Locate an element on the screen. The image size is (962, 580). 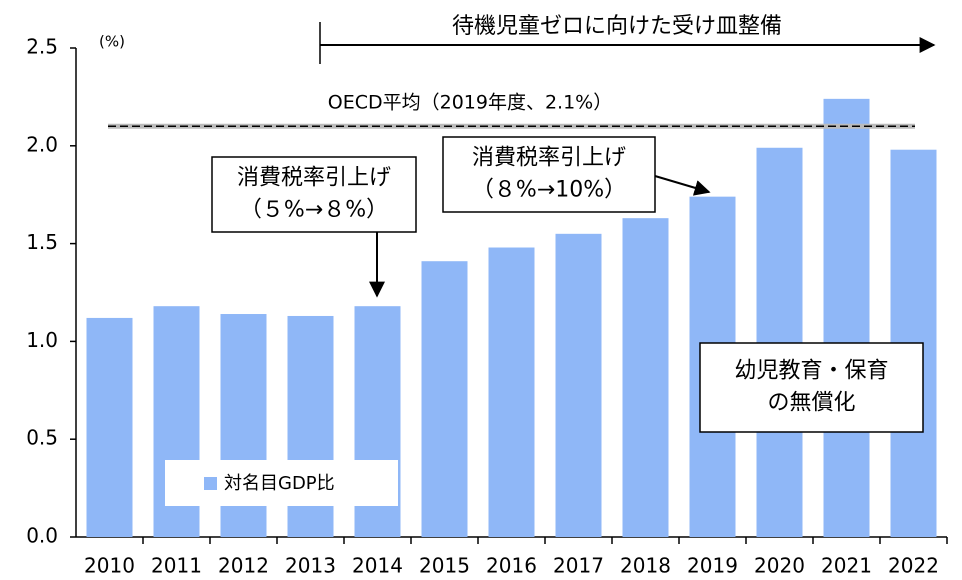
annotation: 幼児教育・保育 is located at coordinates (811, 371).